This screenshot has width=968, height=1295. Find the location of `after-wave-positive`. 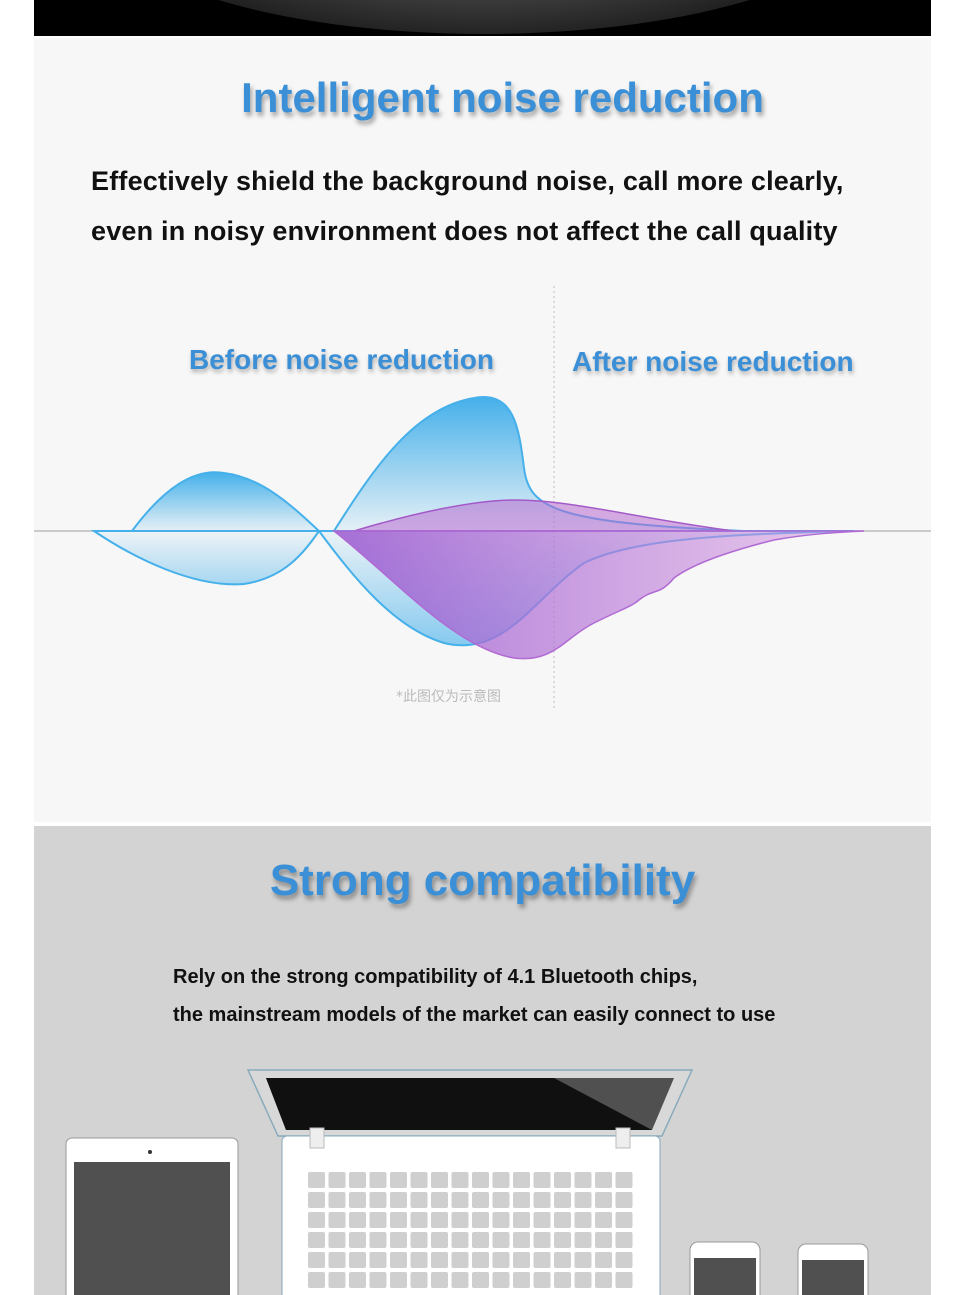

after-wave-positive is located at coordinates (544, 515).